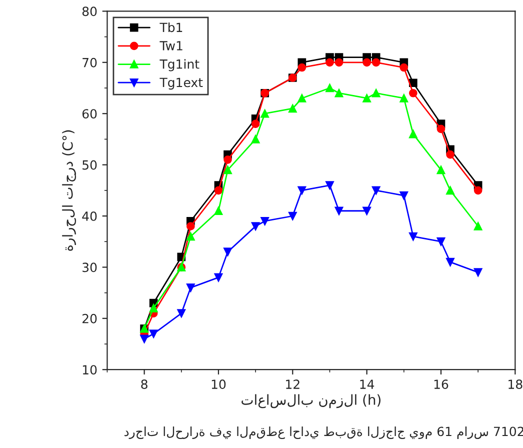 The height and width of the screenshot is (448, 523). What do you see at coordinates (89, 11) in the screenshot?
I see `y-tick-label: 80` at bounding box center [89, 11].